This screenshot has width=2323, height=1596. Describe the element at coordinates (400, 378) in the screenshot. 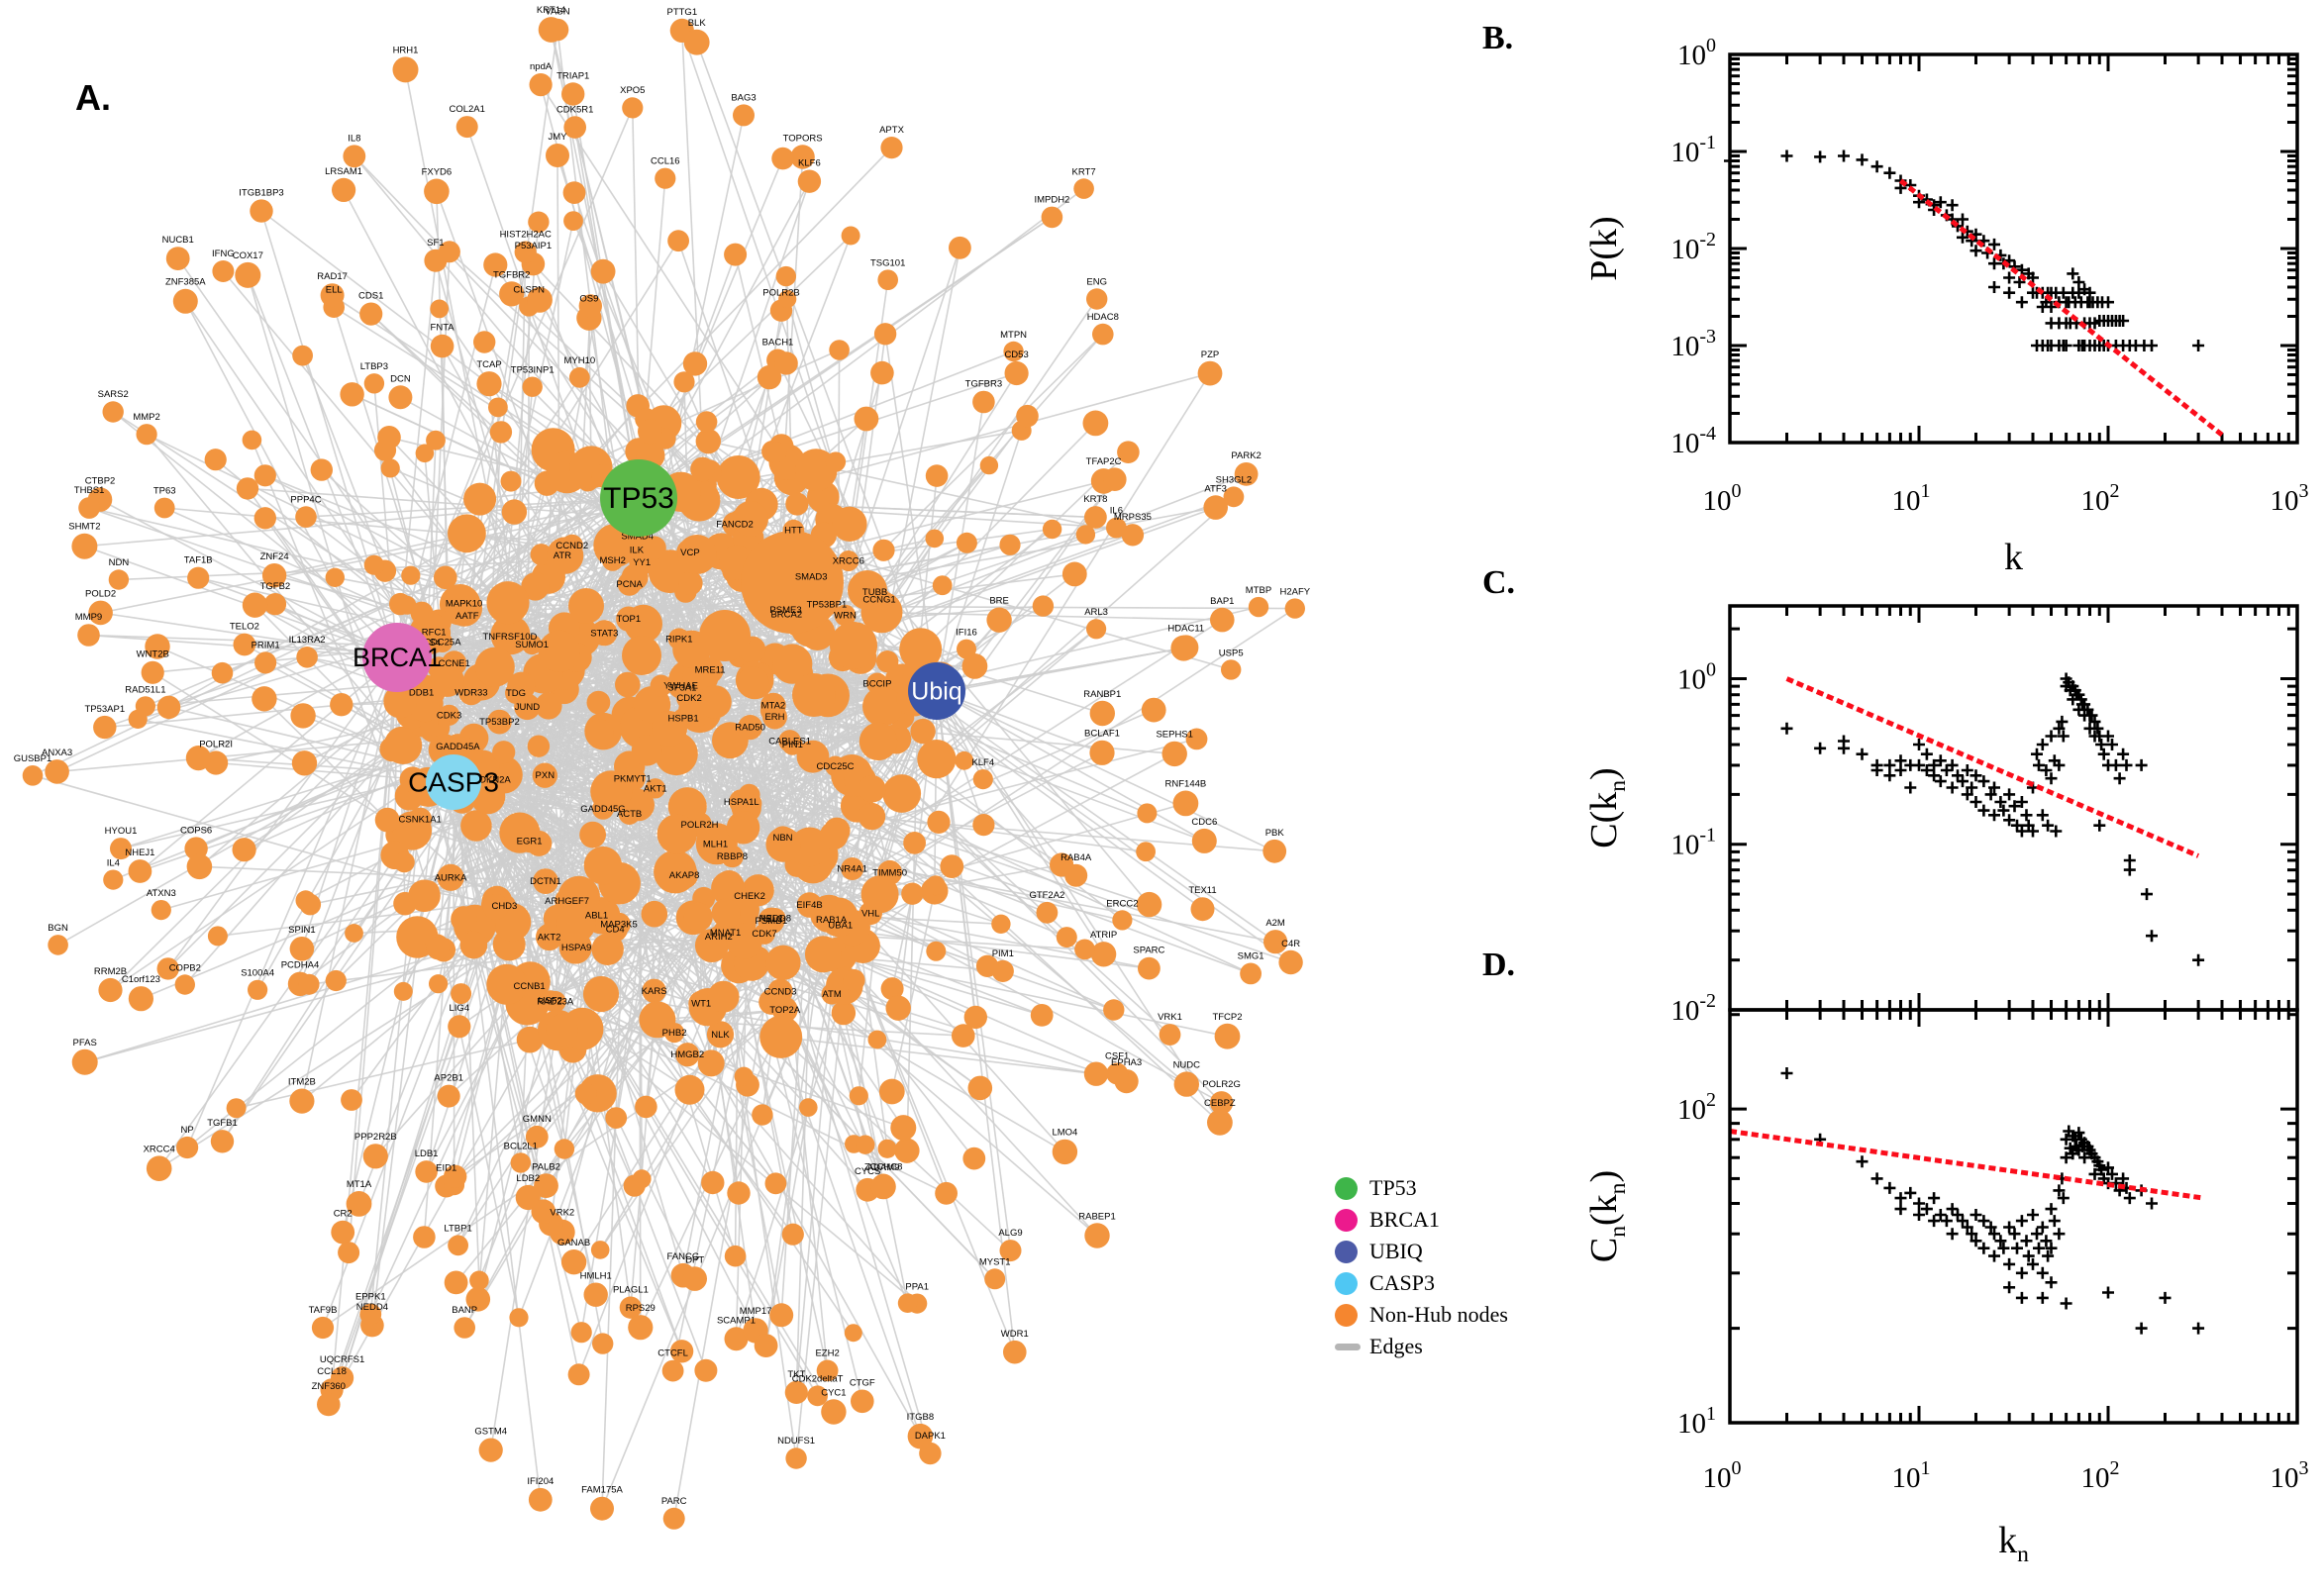

I see `gene-label: DCN` at that location.